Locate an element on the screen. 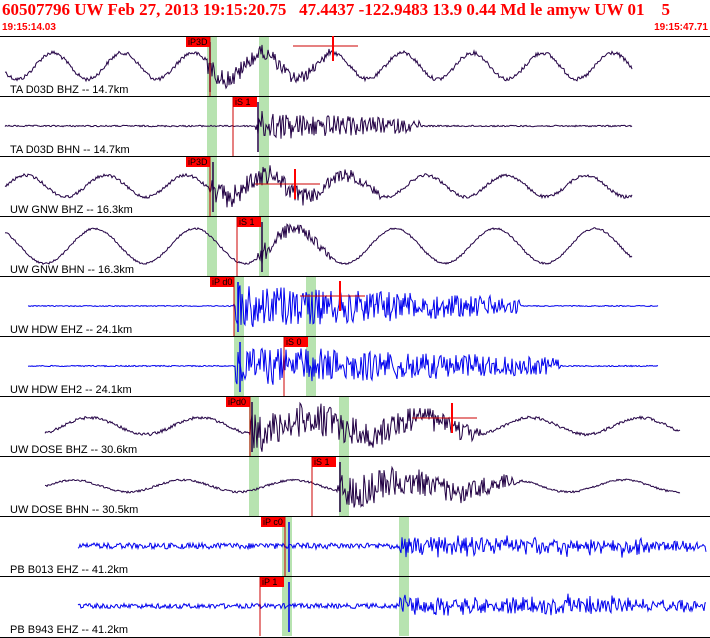 This screenshot has width=710, height=638. station-label: UW GNW BHN -- 16.3km is located at coordinates (72, 270).